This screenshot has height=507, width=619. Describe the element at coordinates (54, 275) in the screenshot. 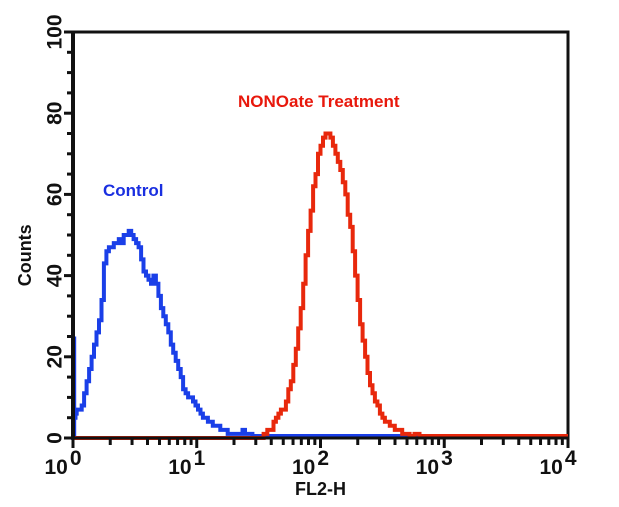

I see `y-tick-label: 40` at that location.